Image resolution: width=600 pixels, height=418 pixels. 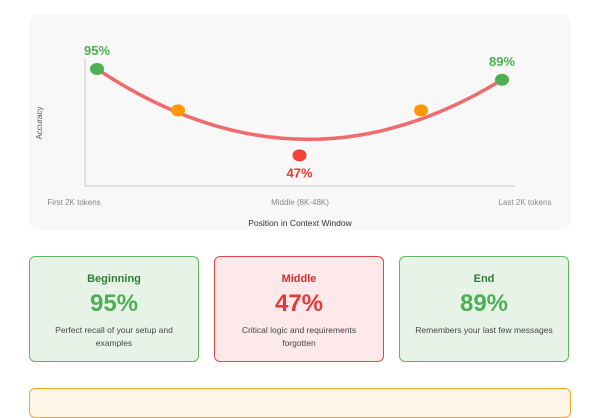 What do you see at coordinates (300, 223) in the screenshot?
I see `x-axis-label: Position in Context Window` at bounding box center [300, 223].